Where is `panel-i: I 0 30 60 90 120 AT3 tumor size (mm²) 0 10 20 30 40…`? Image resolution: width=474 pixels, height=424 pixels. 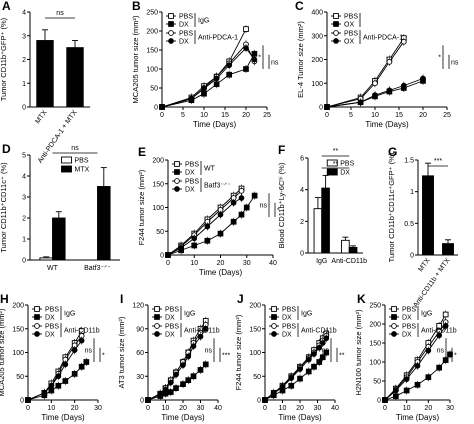 panel-i: I 0 30 60 90 120 AT3 tumor size (mm²) 0 10 20 30 40… is located at coordinates (173, 357).